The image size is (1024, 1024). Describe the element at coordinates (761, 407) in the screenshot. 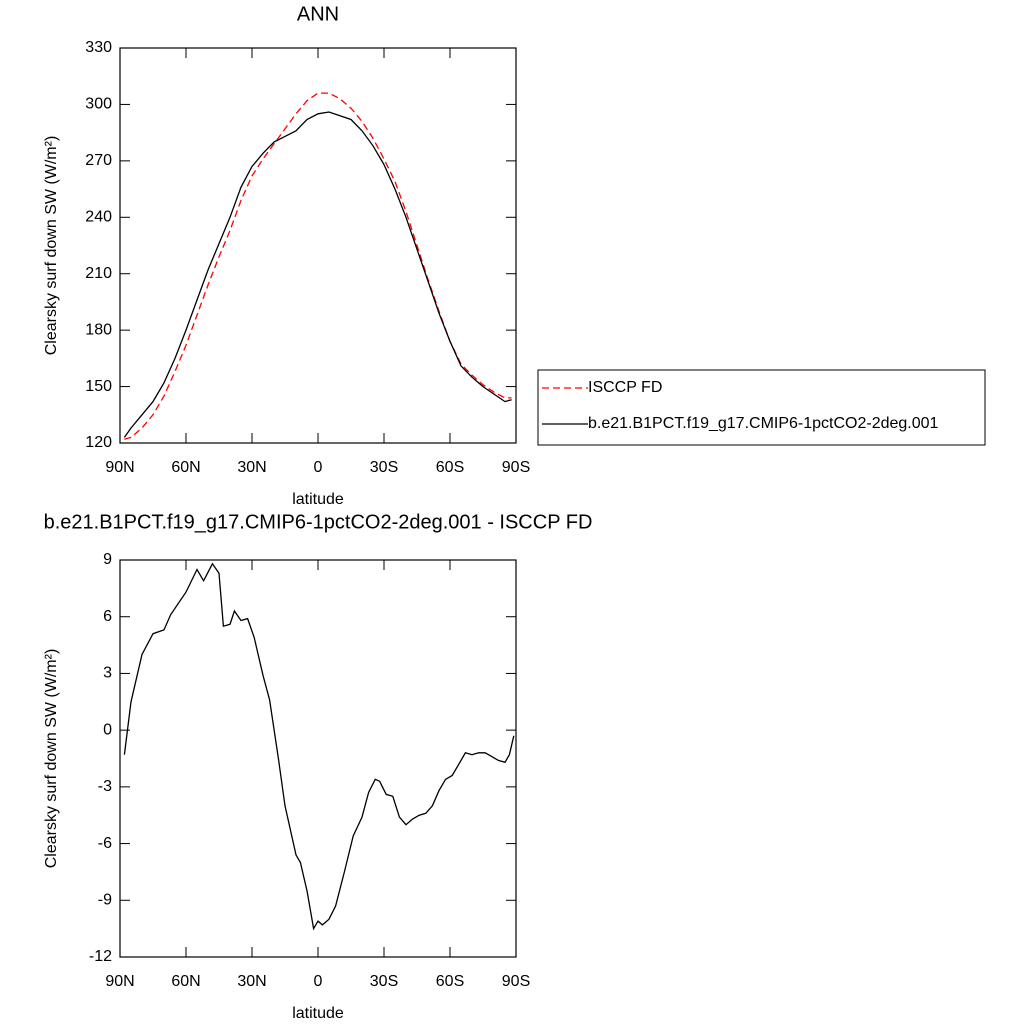

I see `legend-box` at that location.